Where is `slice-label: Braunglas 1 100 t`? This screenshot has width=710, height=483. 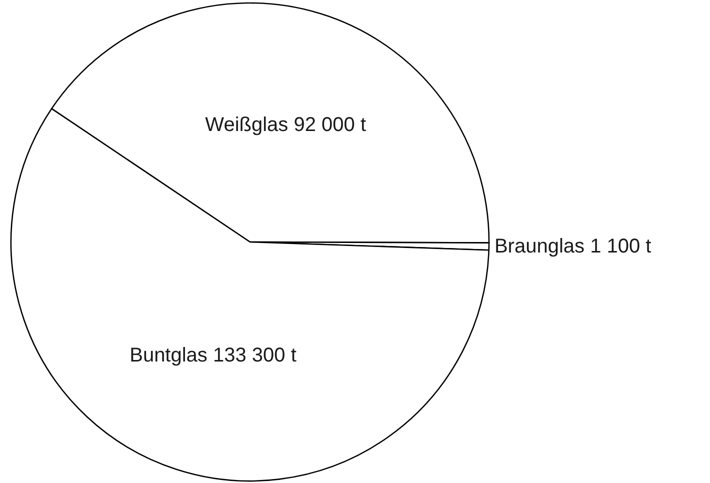
slice-label: Braunglas 1 100 t is located at coordinates (573, 246).